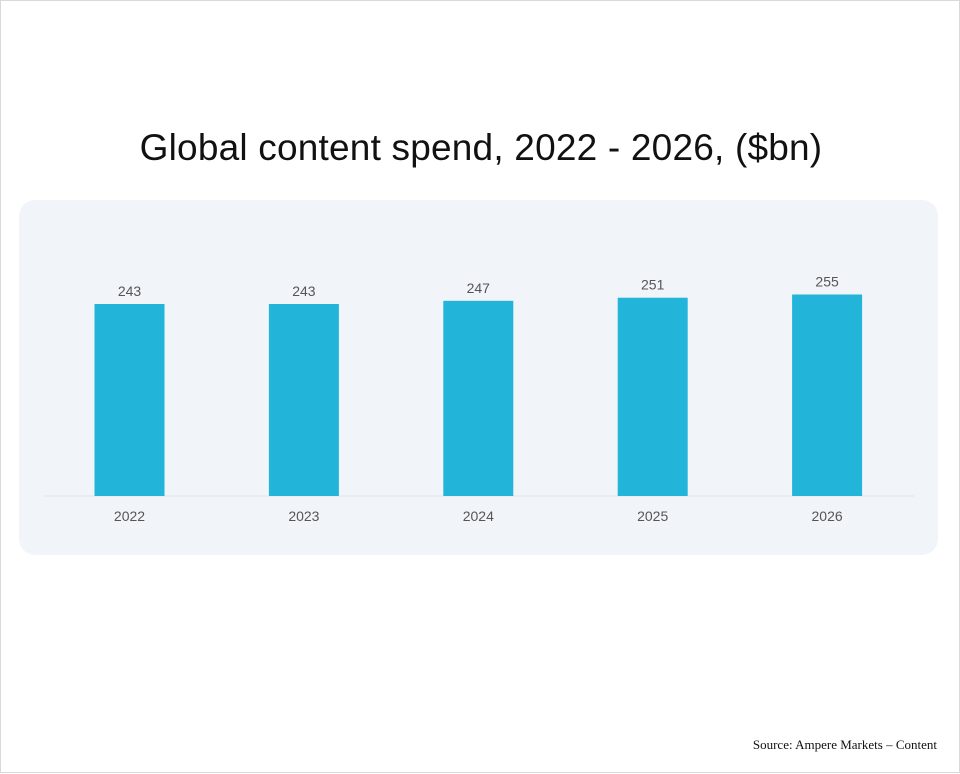  What do you see at coordinates (481, 147) in the screenshot?
I see `chart-title: Global content spend, 2022 - 2026, ($bn)` at bounding box center [481, 147].